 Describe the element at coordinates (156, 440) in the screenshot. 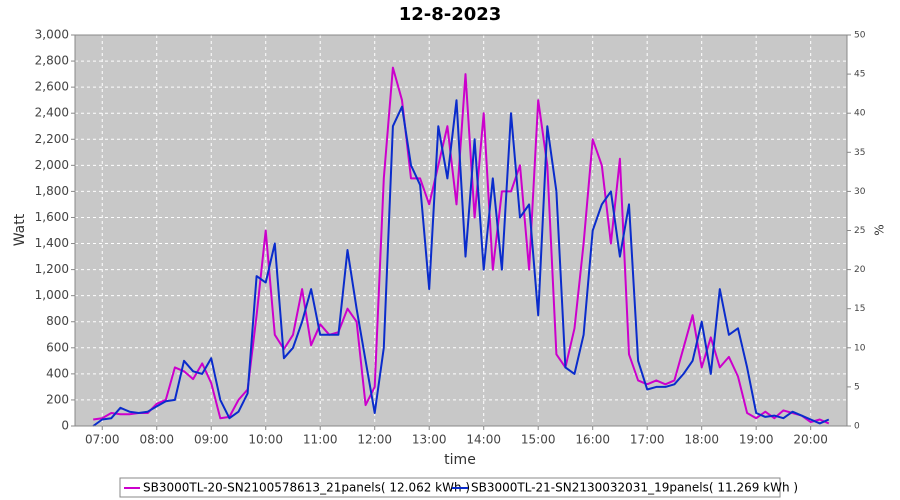

I see `x-tick-label: 08:00` at that location.